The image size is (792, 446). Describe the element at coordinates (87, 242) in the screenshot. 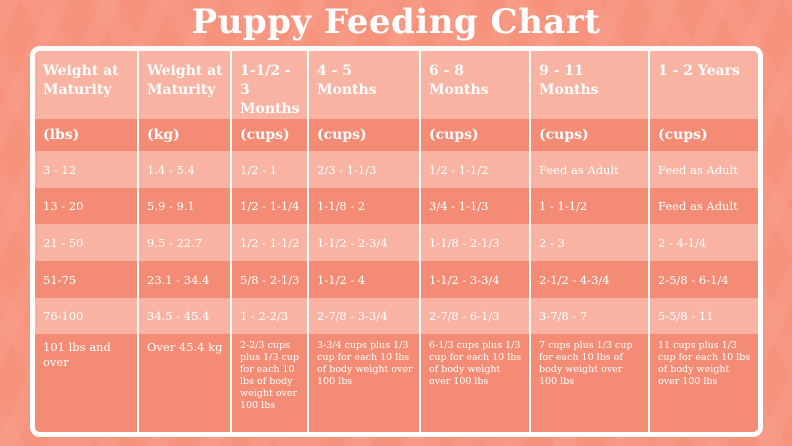

I see `table-cell: 21 - 50` at that location.